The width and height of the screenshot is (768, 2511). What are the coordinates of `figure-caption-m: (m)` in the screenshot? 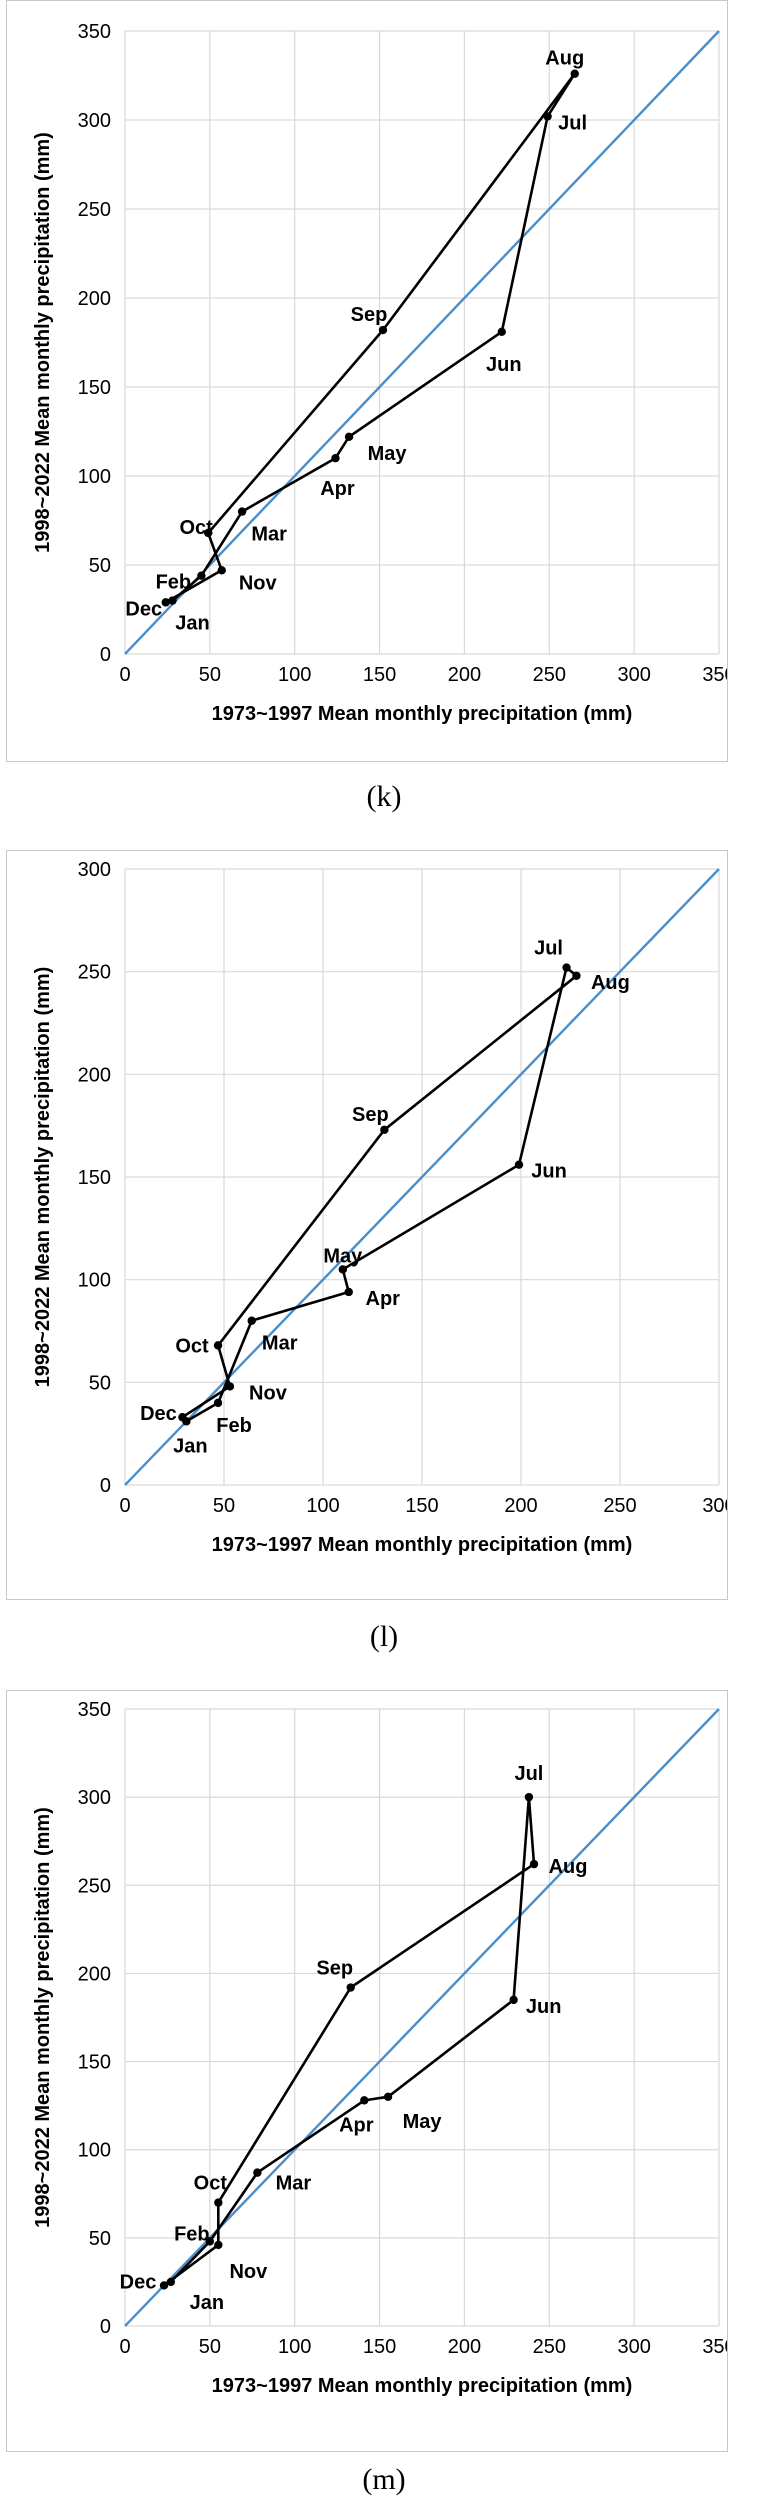 It's located at (384, 2479).